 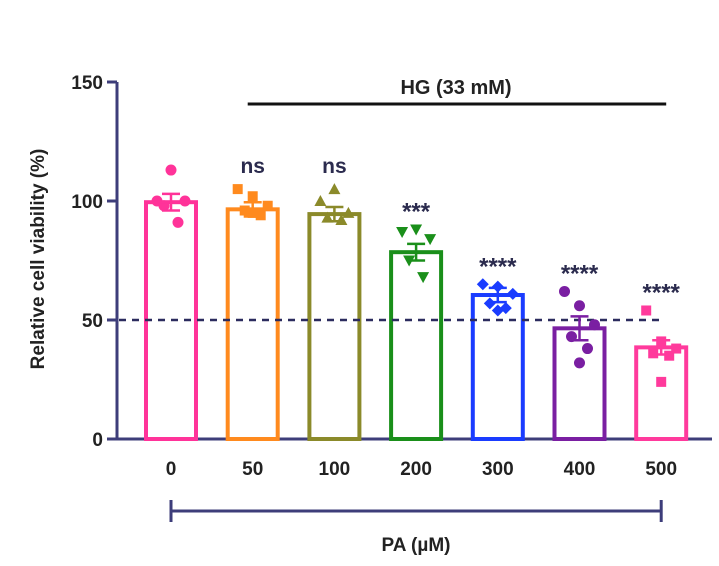 What do you see at coordinates (416, 212) in the screenshot?
I see `significance-label: ***` at bounding box center [416, 212].